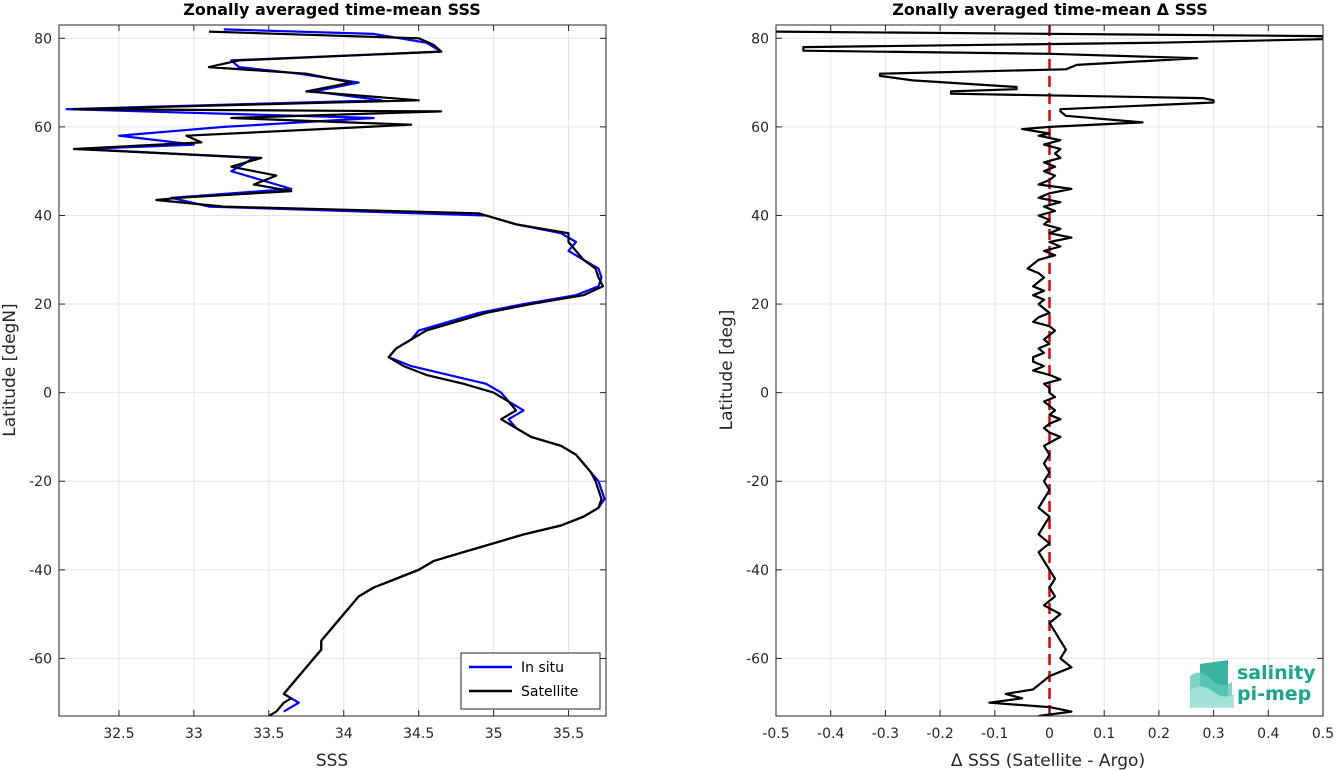 The image size is (1336, 770). I want to click on legend-box, so click(530, 681).